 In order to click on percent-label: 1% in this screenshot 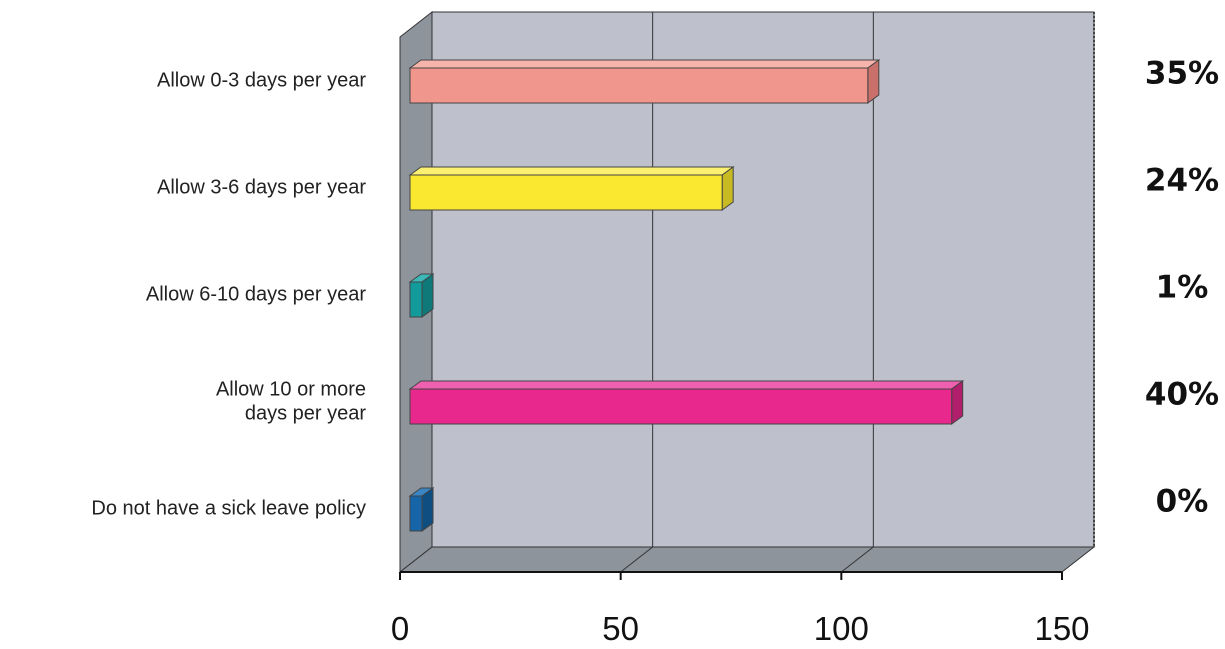, I will do `click(1182, 288)`.